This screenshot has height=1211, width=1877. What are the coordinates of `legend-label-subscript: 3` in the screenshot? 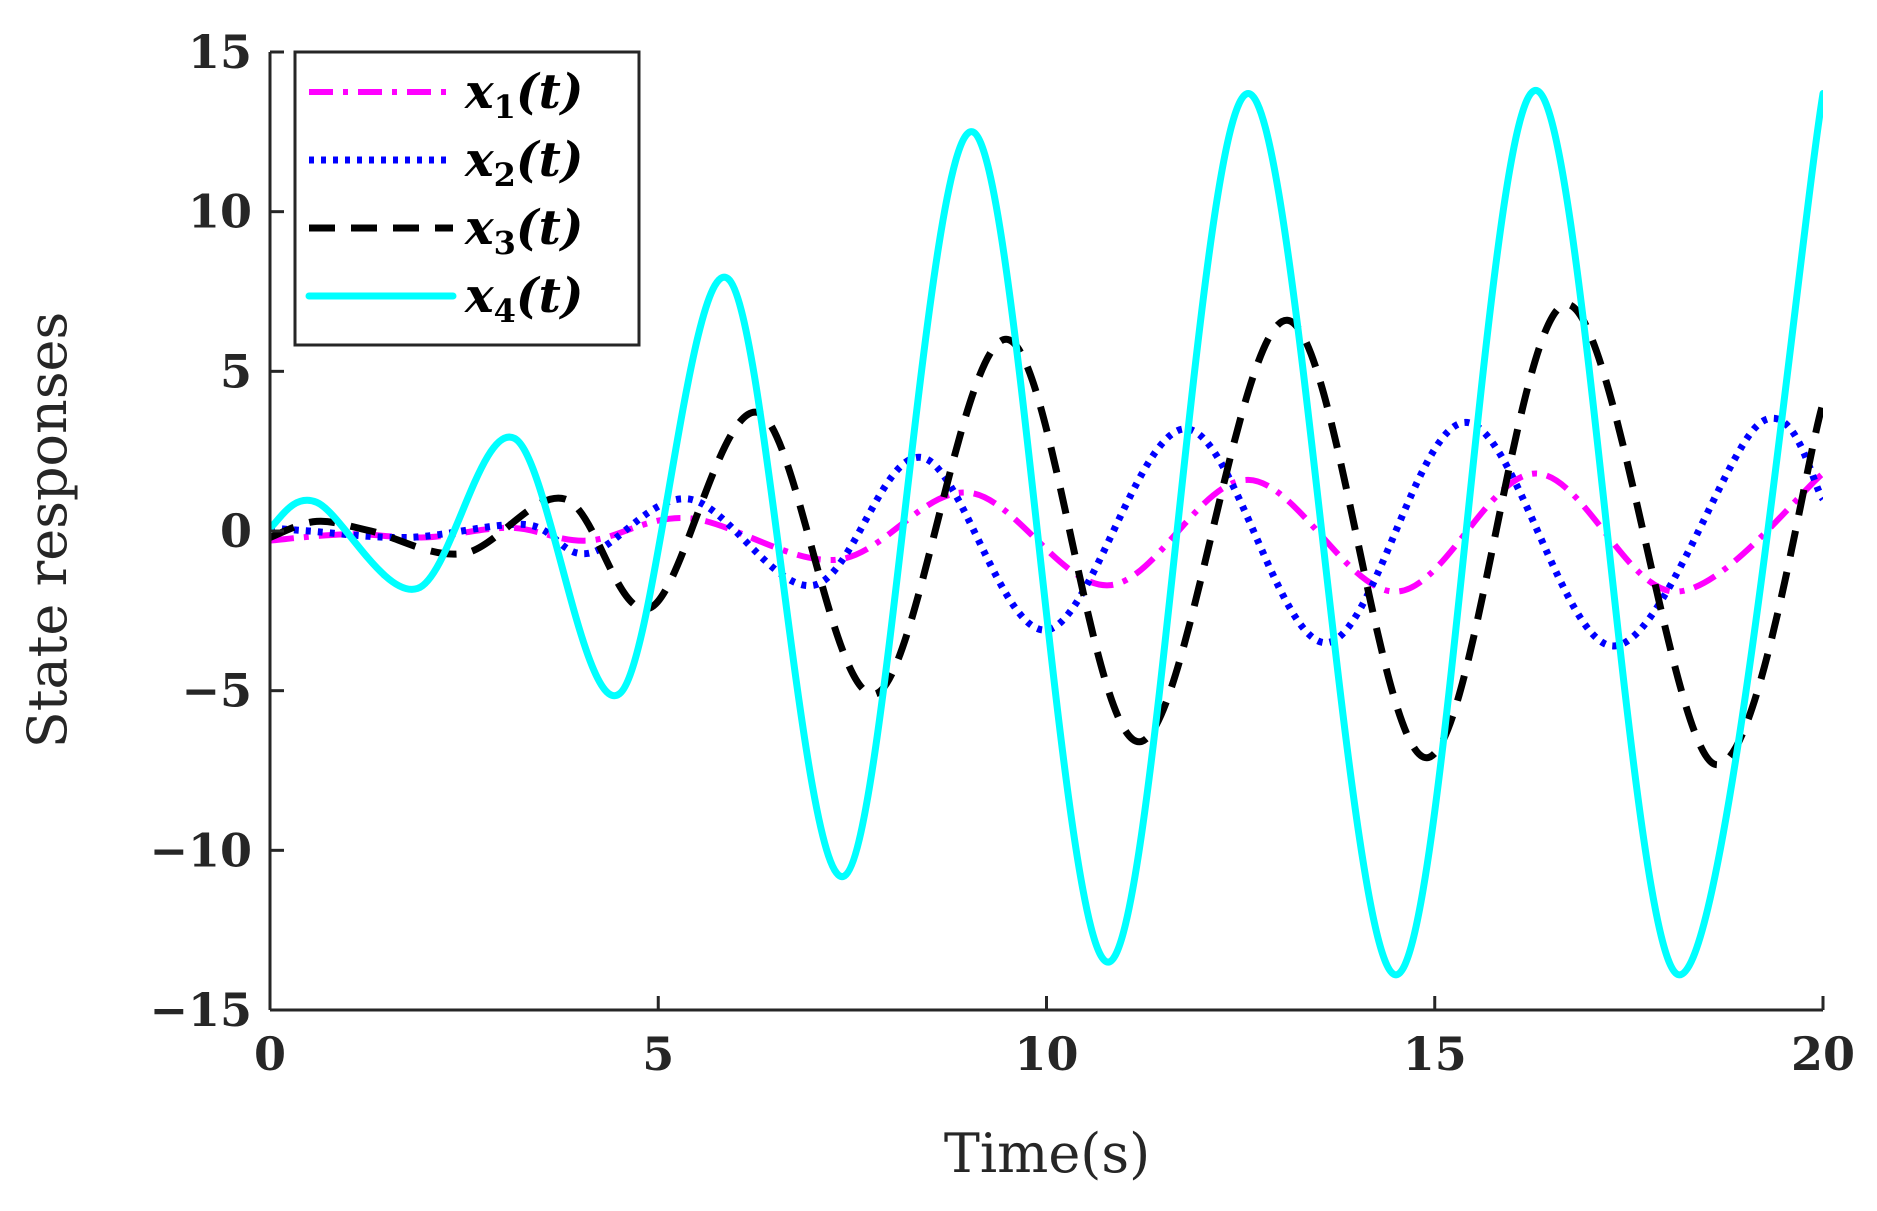 It's located at (505, 243).